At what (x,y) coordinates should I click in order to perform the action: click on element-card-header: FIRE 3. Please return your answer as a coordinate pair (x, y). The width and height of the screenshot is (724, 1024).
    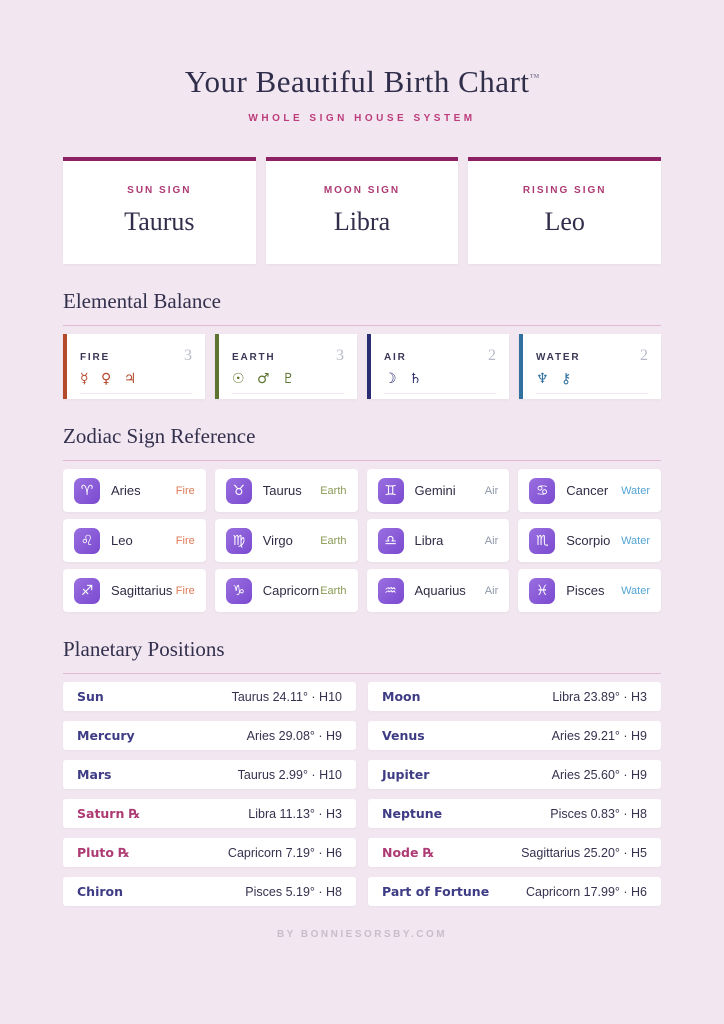
    Looking at the image, I should click on (136, 356).